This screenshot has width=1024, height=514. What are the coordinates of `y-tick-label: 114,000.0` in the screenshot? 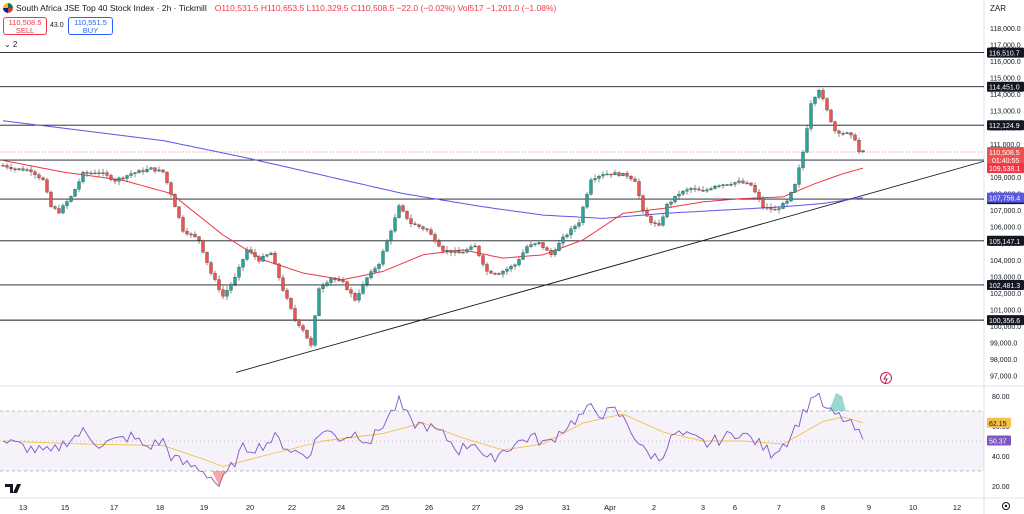 It's located at (1005, 95).